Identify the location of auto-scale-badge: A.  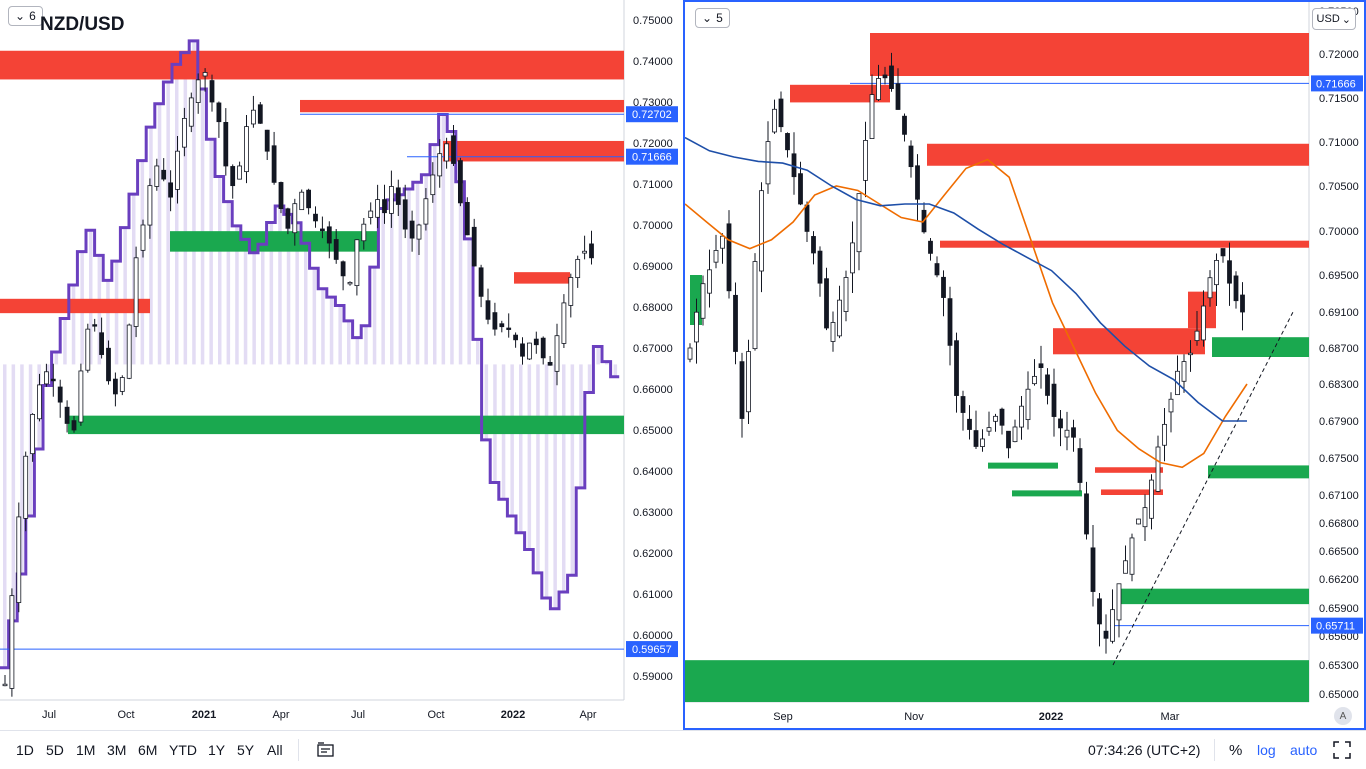
(1343, 716).